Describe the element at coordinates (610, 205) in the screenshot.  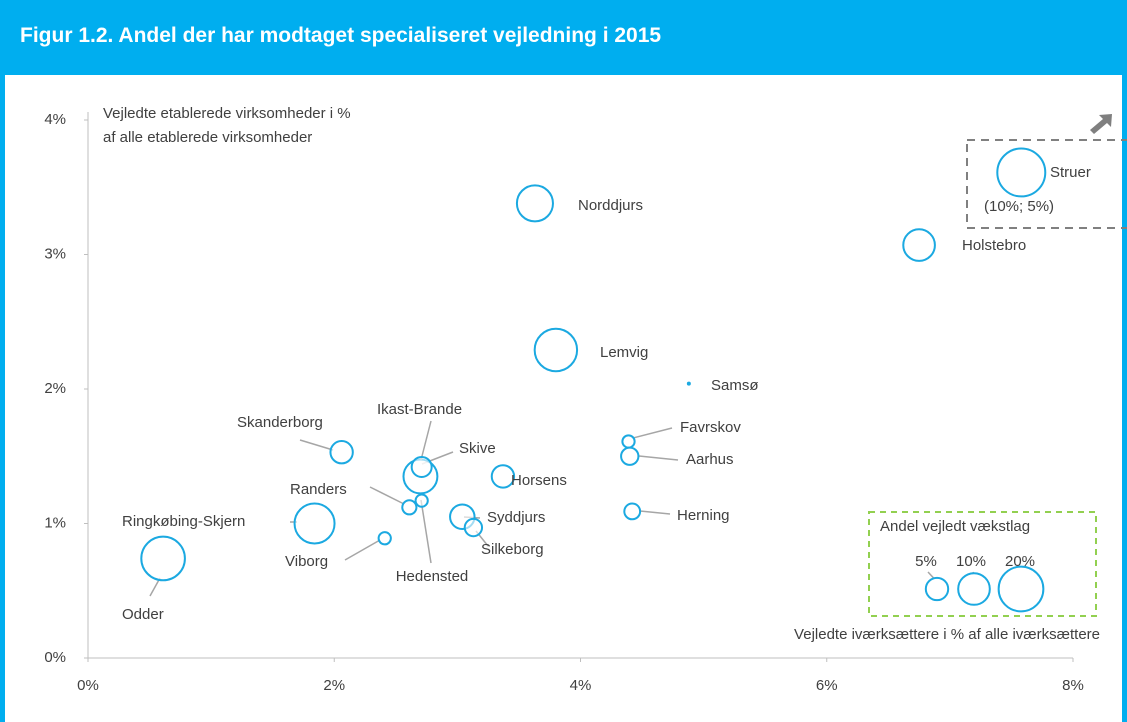
I see `point-label: Norddjurs` at that location.